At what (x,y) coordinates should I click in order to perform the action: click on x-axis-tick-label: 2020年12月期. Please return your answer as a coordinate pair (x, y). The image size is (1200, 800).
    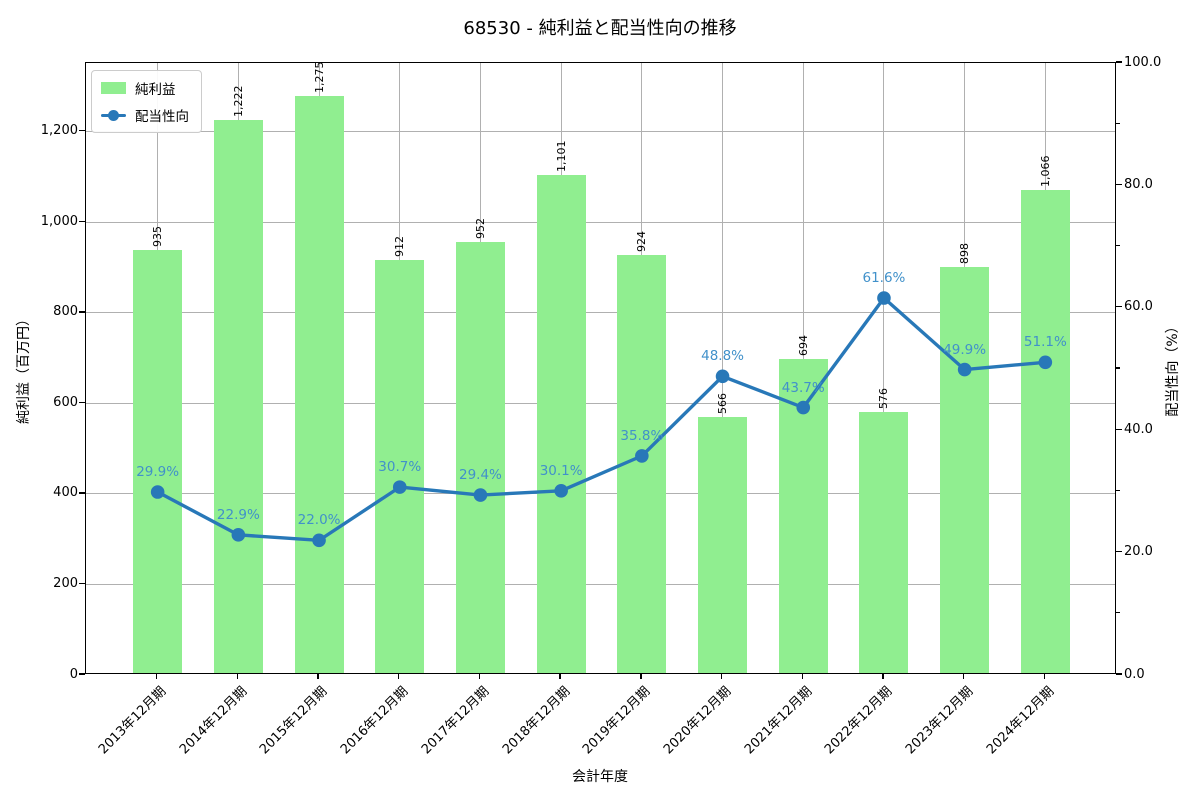
    Looking at the image, I should click on (697, 721).